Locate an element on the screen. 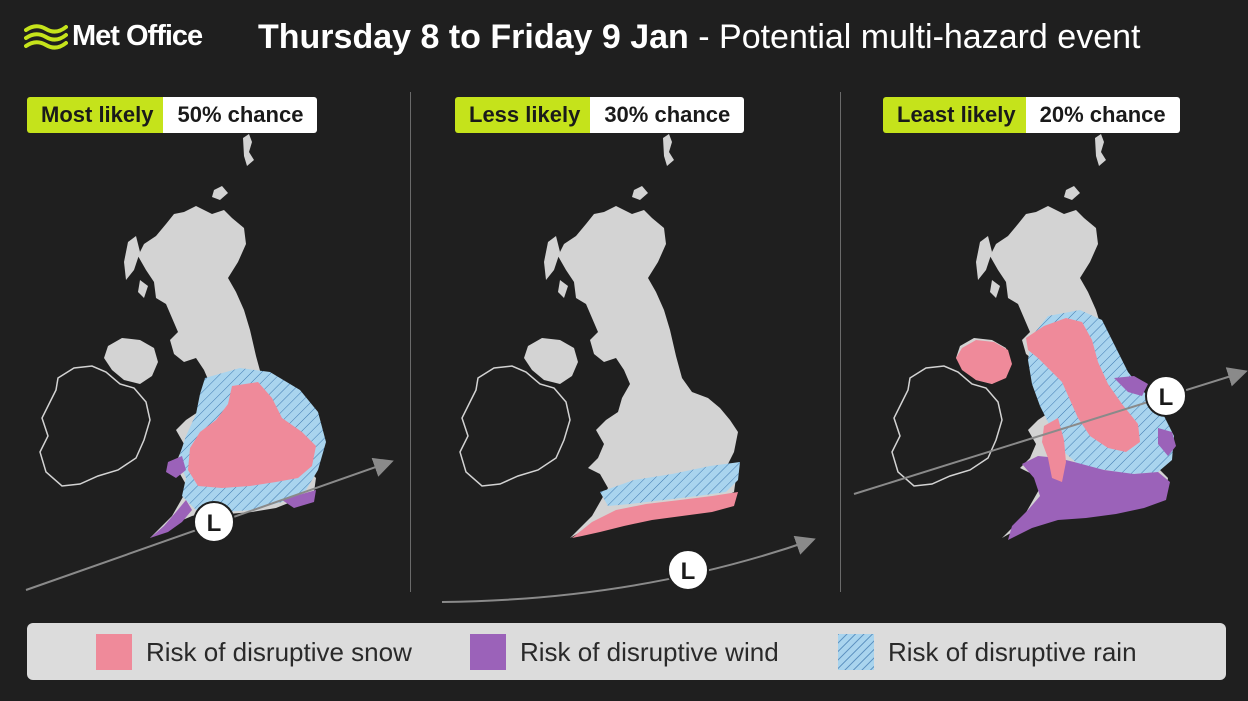 This screenshot has height=701, width=1248. likelihood-label: Most likely is located at coordinates (95, 115).